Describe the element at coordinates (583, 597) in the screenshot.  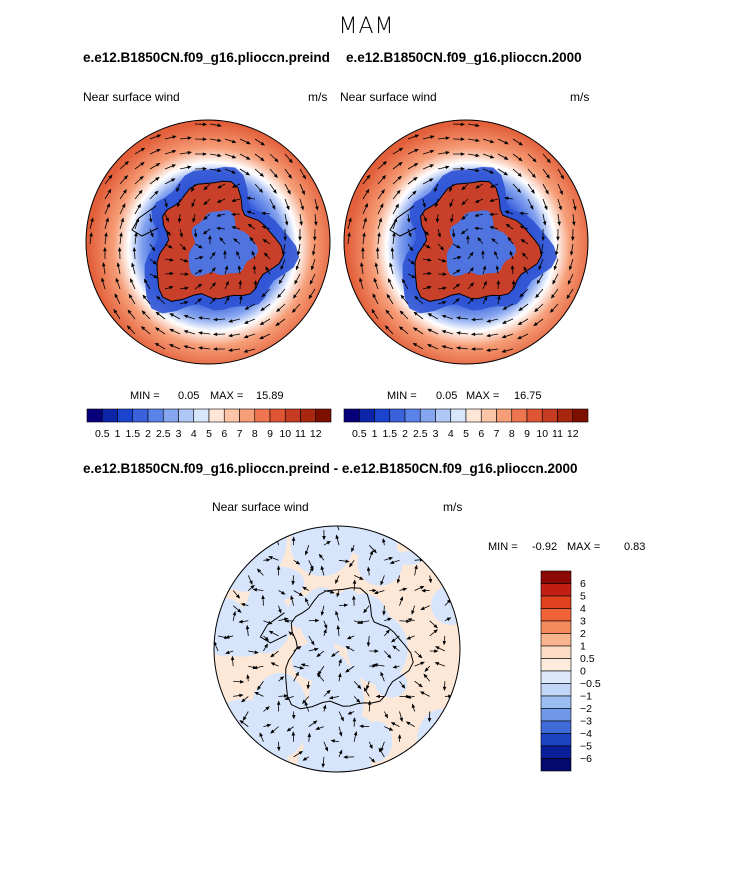
I see `colorbar-tick-label: 5` at that location.